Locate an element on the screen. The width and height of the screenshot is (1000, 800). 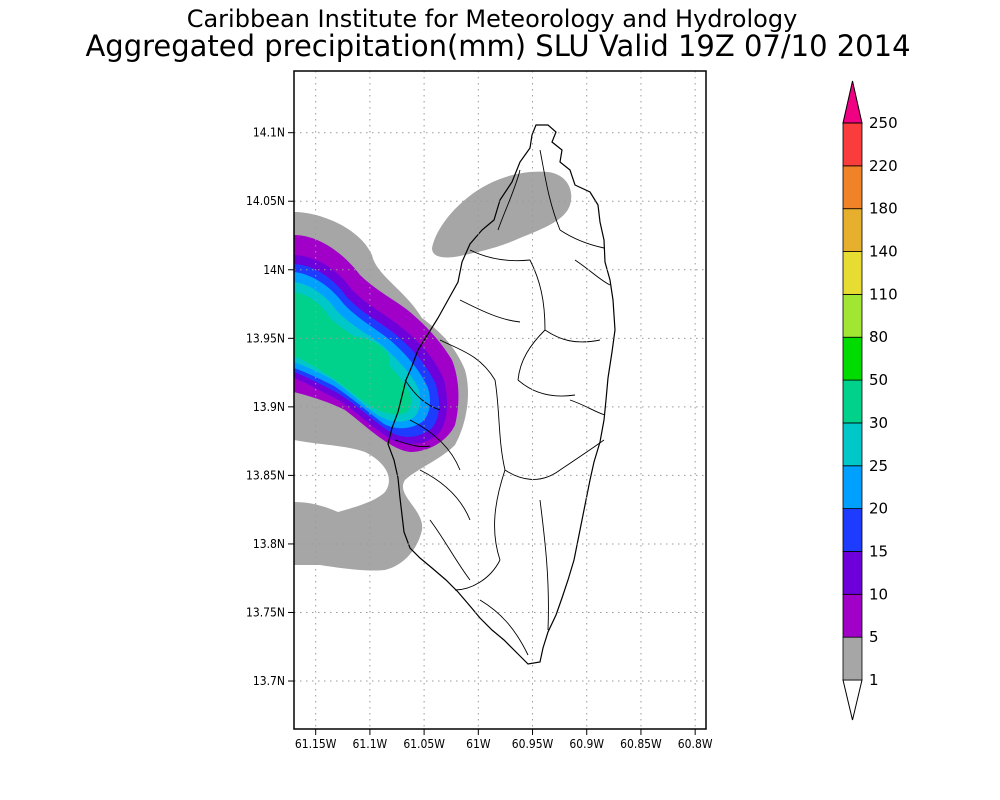
colorbar-label: 110 is located at coordinates (883, 294).